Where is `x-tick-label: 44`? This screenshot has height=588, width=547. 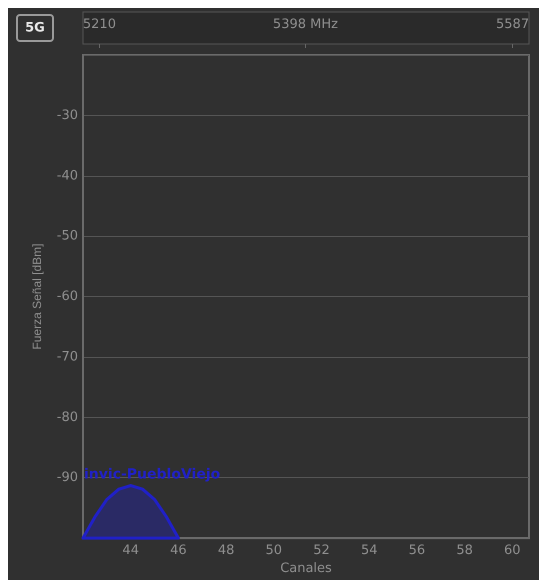 x-tick-label: 44 is located at coordinates (130, 550).